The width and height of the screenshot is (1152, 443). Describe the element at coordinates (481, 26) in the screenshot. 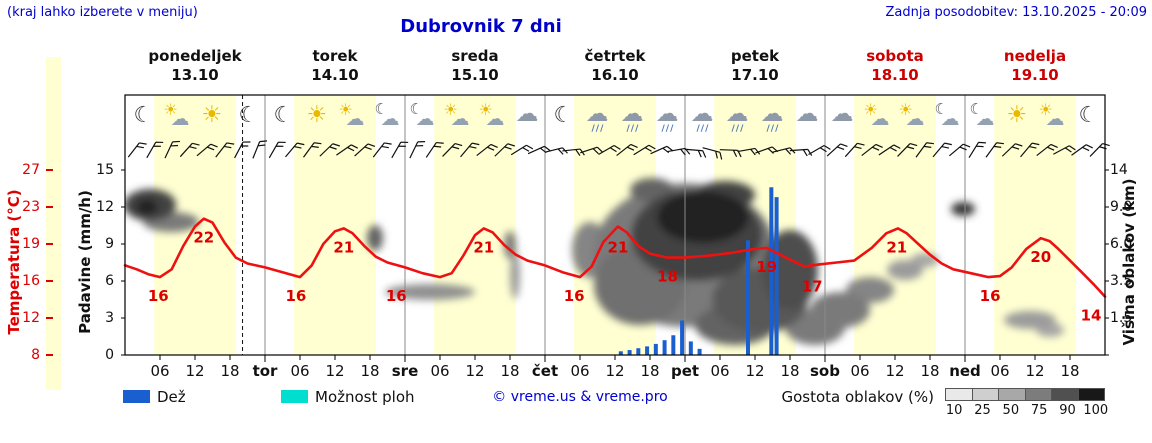

I see `page-title: Dubrovnik 7 dni` at that location.